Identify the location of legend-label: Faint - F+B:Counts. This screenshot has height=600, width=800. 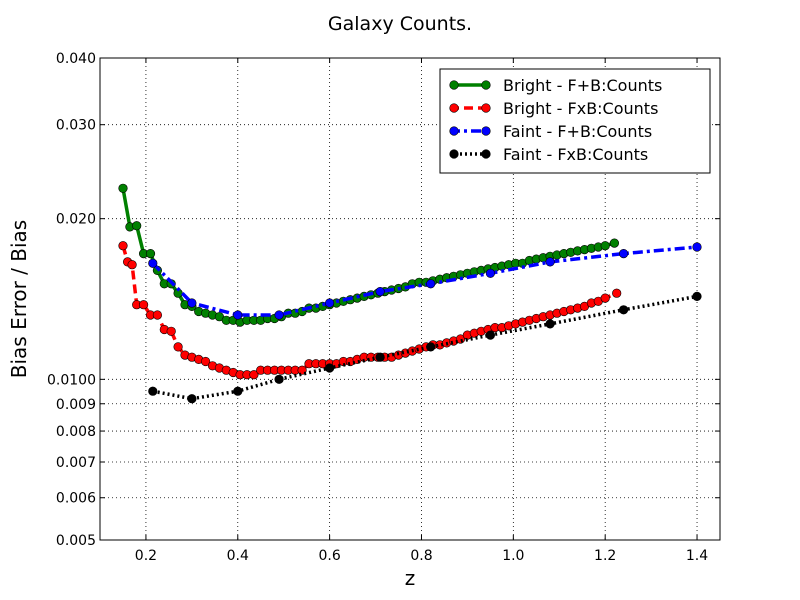
(577, 131).